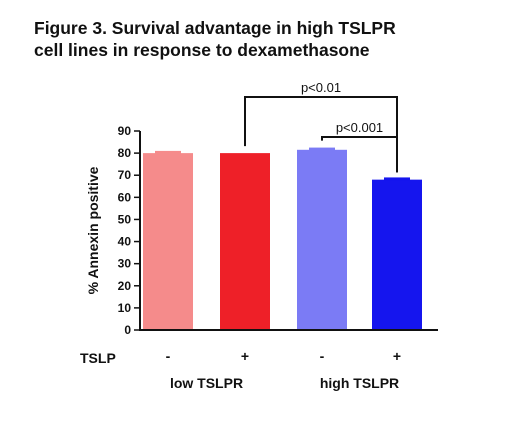 This screenshot has height=426, width=520. Describe the element at coordinates (359, 383) in the screenshot. I see `group-label-2: high TSLPR` at that location.